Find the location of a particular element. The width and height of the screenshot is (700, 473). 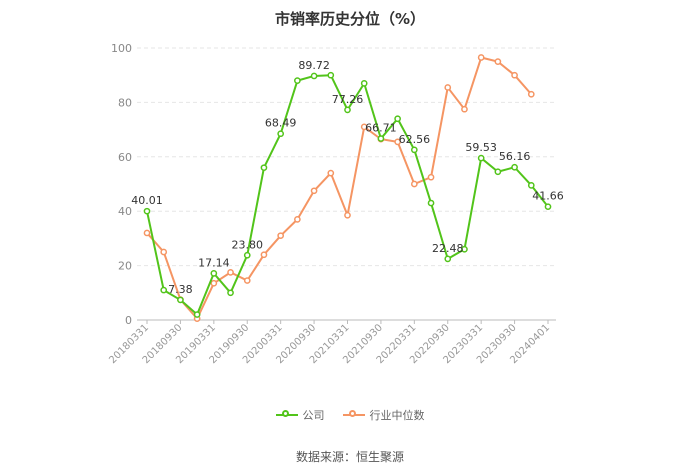

legend: 公司 行业中位数 is located at coordinates (350, 415).